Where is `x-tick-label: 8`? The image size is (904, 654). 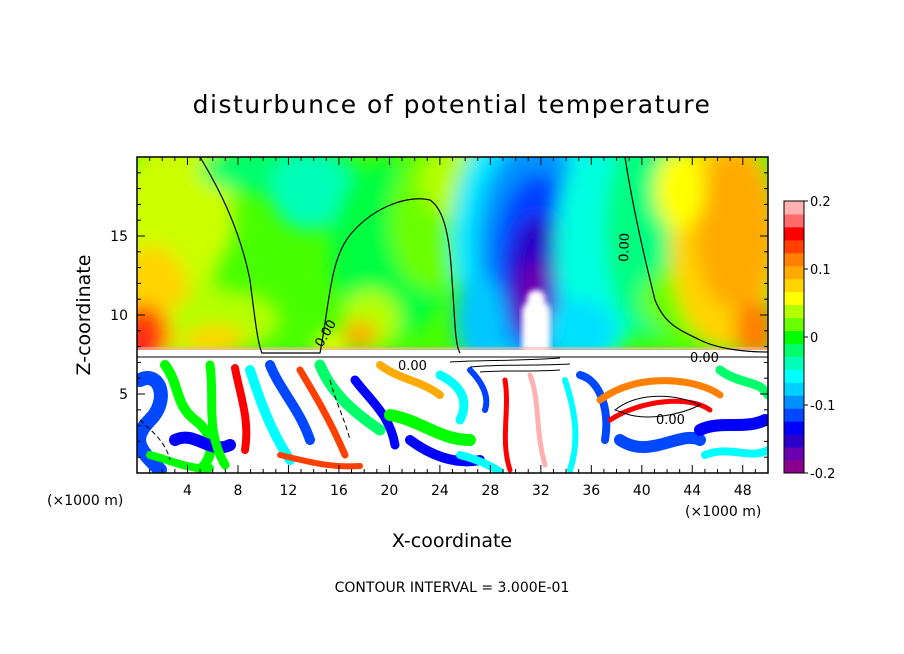 x-tick-label: 8 is located at coordinates (237, 491).